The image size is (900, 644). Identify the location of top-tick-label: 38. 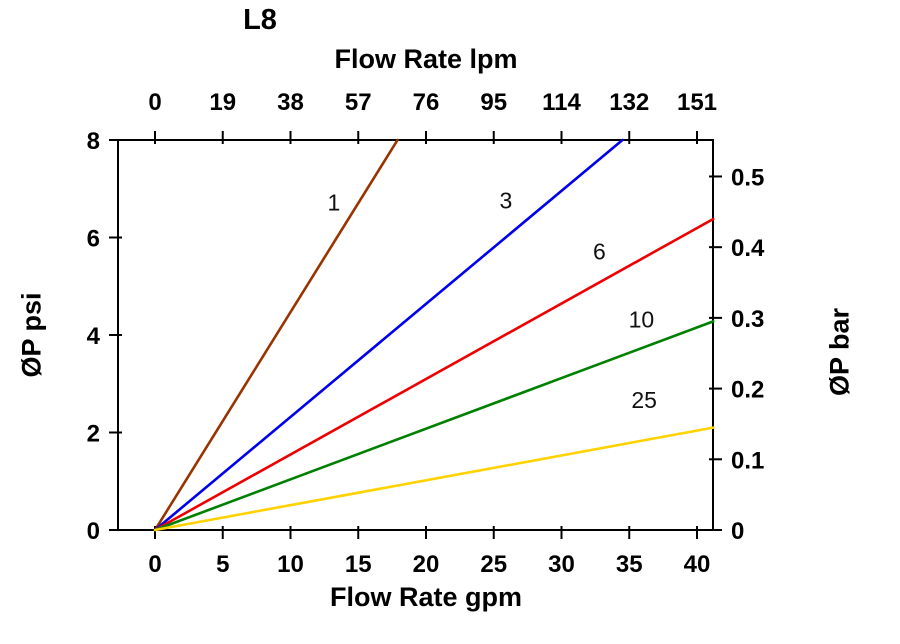
(290, 102).